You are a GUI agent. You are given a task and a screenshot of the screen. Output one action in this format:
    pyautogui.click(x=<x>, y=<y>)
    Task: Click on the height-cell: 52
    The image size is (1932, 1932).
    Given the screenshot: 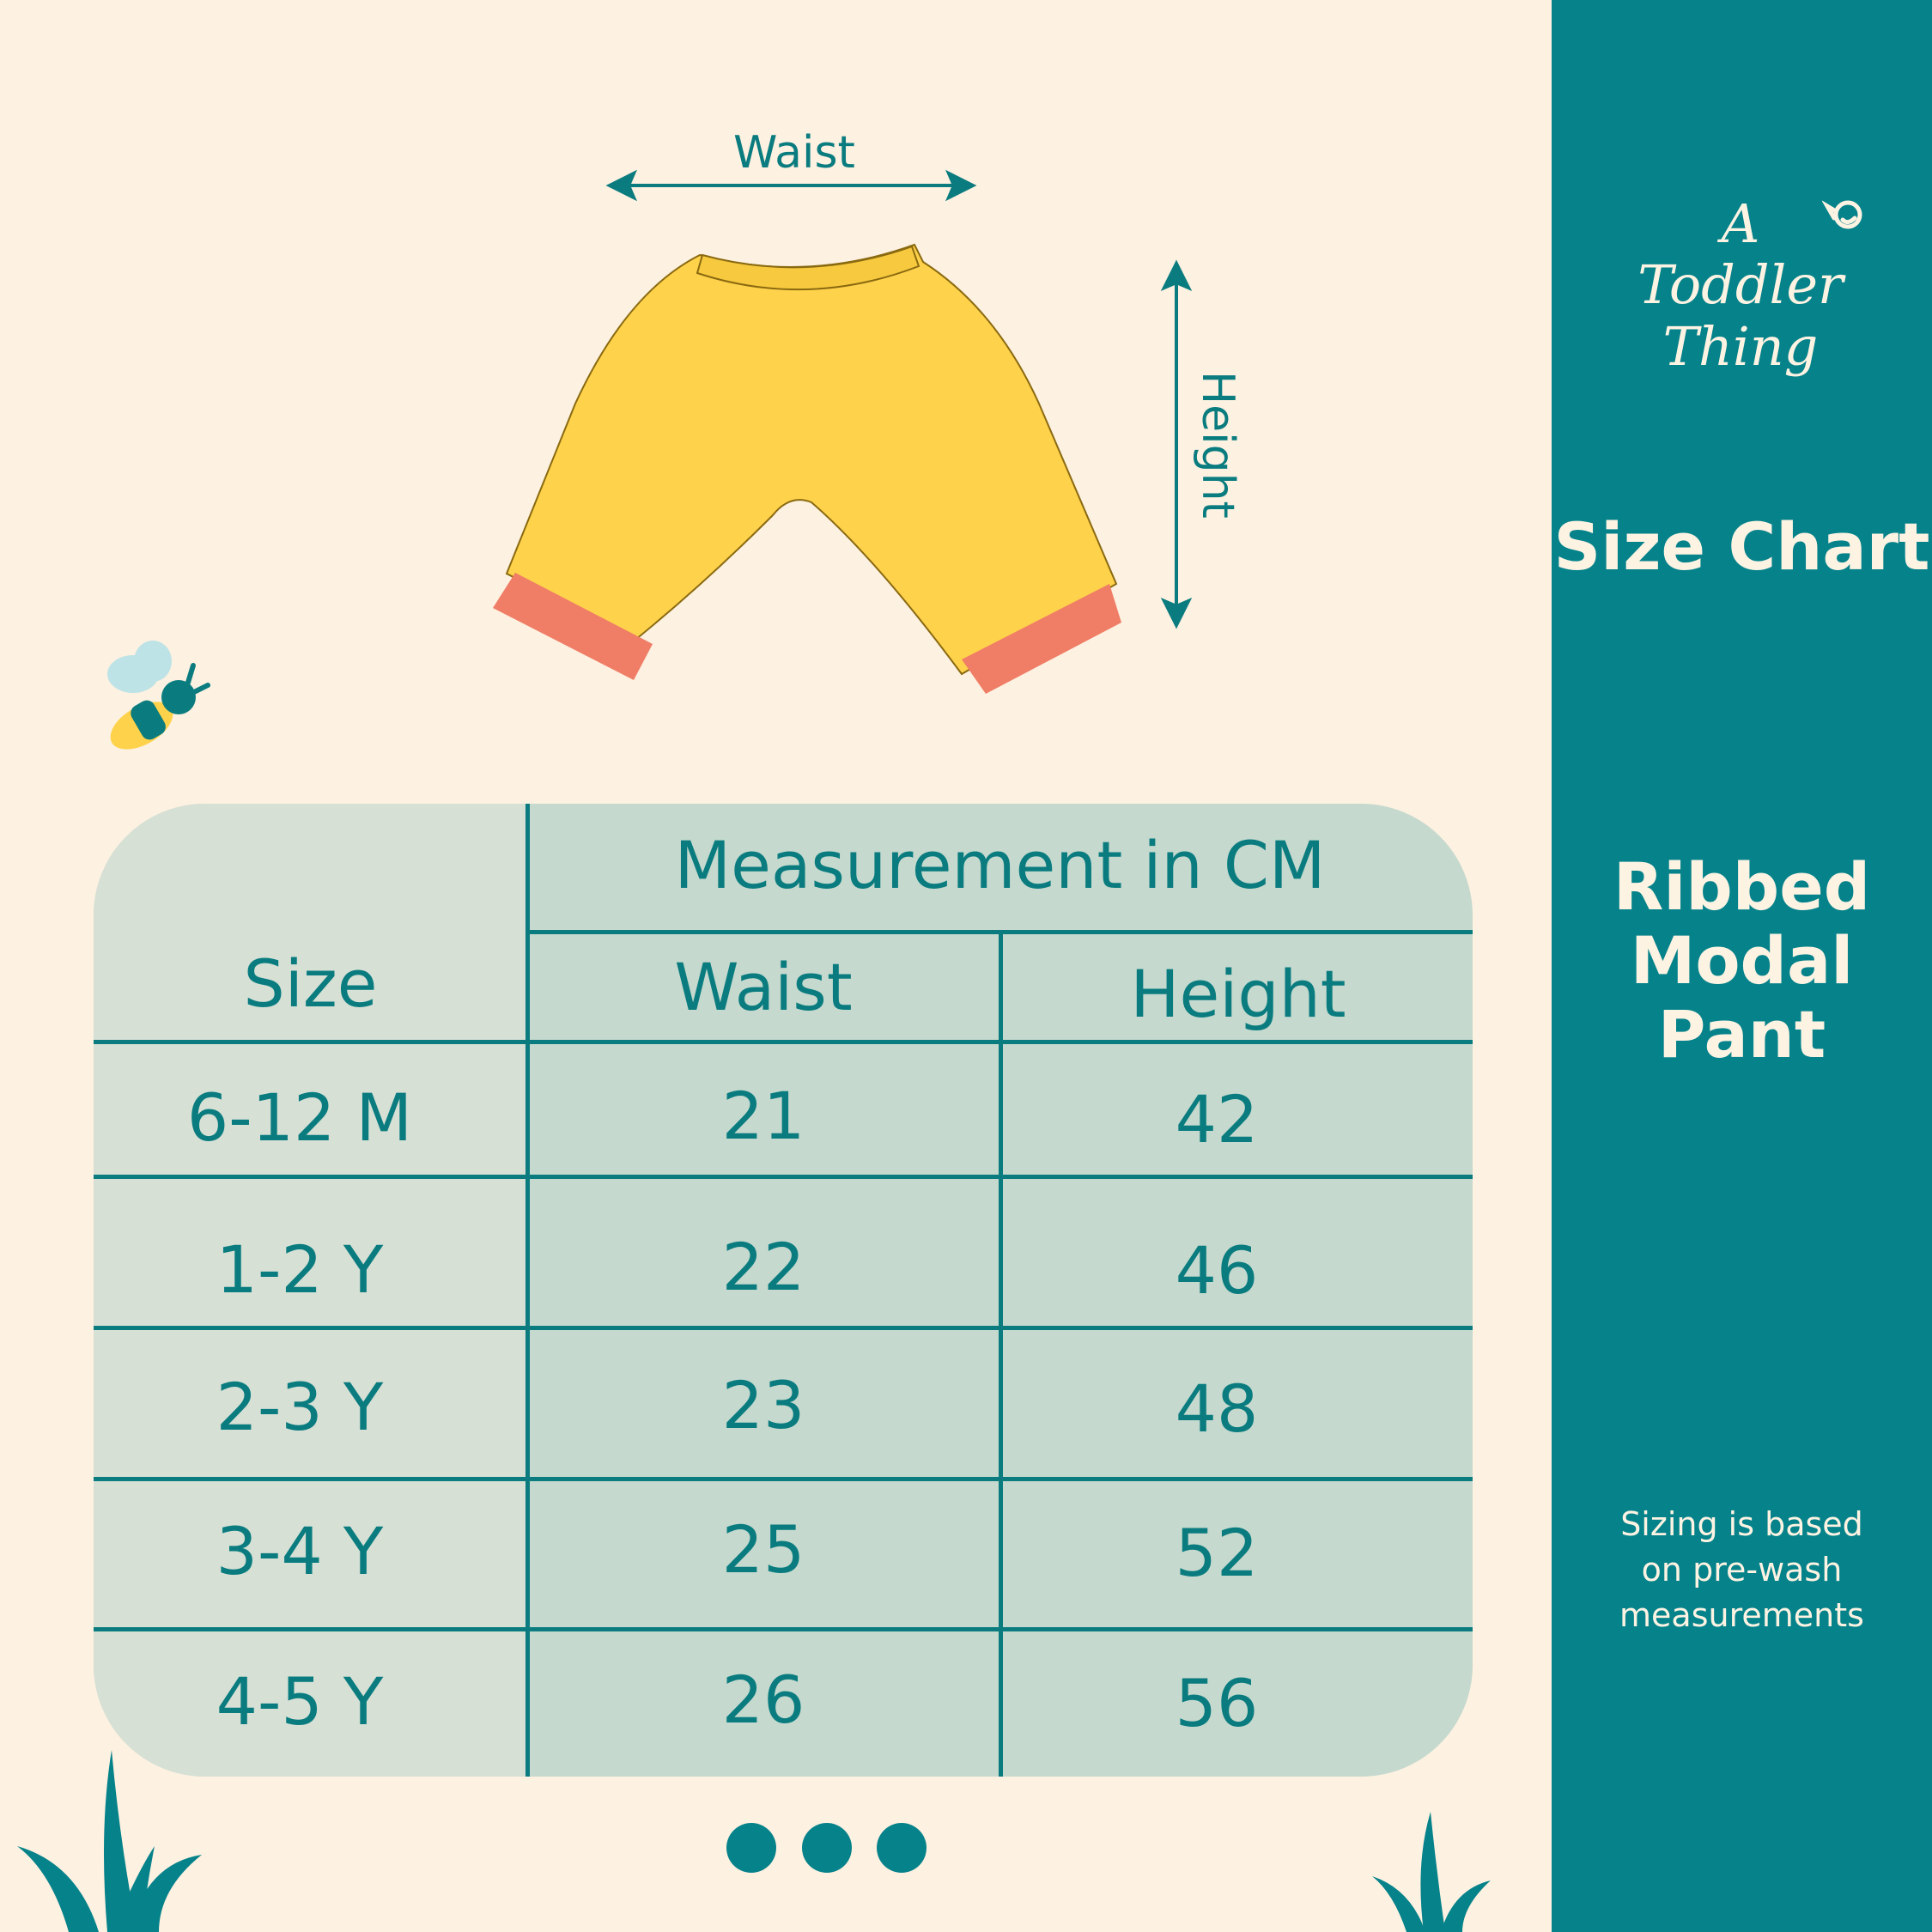 What is the action you would take?
    pyautogui.click(x=1217, y=1553)
    